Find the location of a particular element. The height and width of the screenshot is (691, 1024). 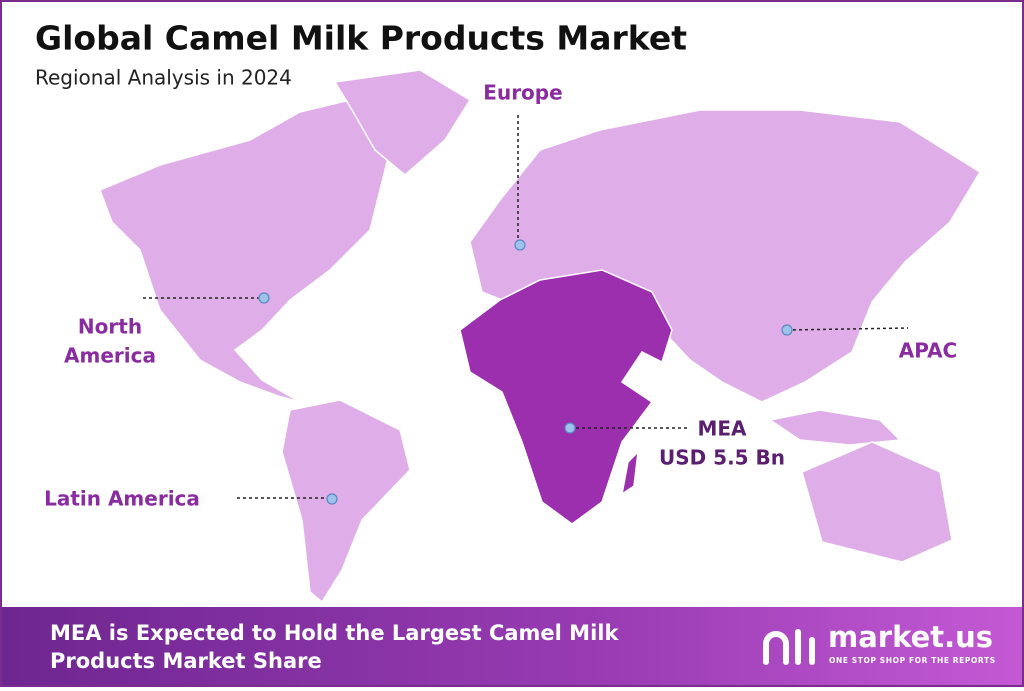

region-label: Europe is located at coordinates (522, 93).